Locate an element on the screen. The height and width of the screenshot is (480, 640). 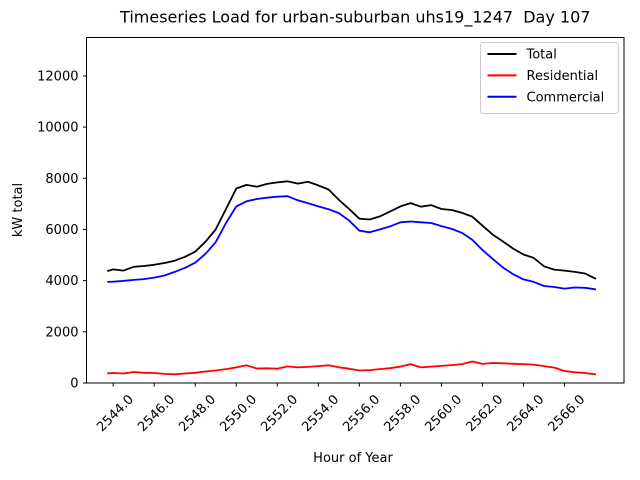
legend: Total Residential Commercial is located at coordinates (549, 78).